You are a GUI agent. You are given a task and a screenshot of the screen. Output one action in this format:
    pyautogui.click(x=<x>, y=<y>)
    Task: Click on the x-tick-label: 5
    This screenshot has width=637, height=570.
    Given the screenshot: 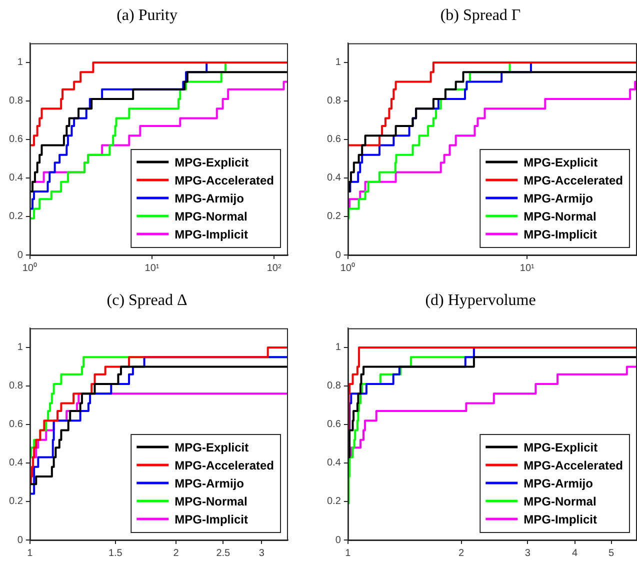 What is the action you would take?
    pyautogui.click(x=611, y=553)
    